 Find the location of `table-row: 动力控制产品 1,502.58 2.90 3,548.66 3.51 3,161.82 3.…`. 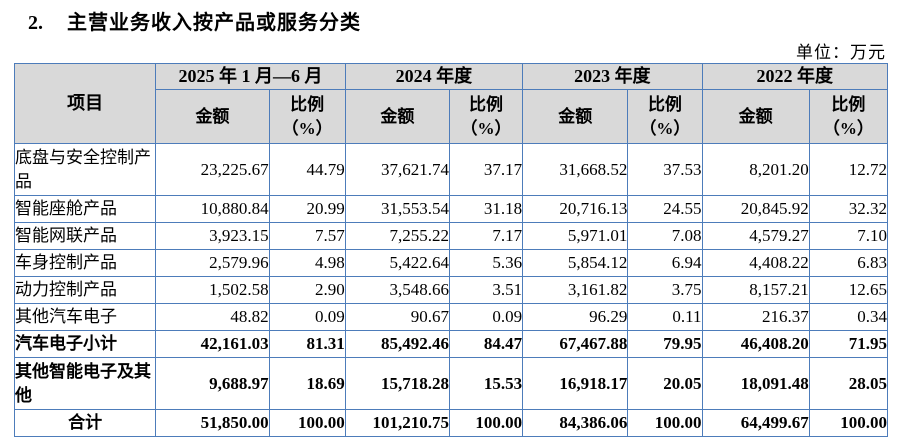

table-row: 动力控制产品 1,502.58 2.90 3,548.66 3.51 3,161.82 3.… is located at coordinates (451, 290).